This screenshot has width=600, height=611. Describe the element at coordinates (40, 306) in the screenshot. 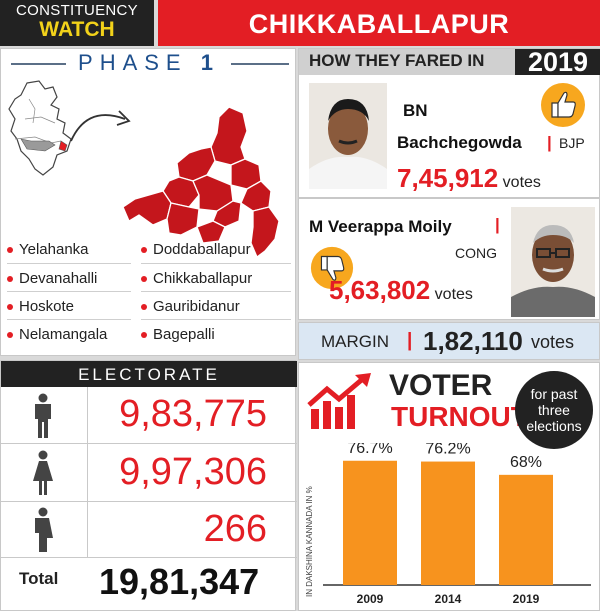

I see `list-item: Hoskote` at that location.